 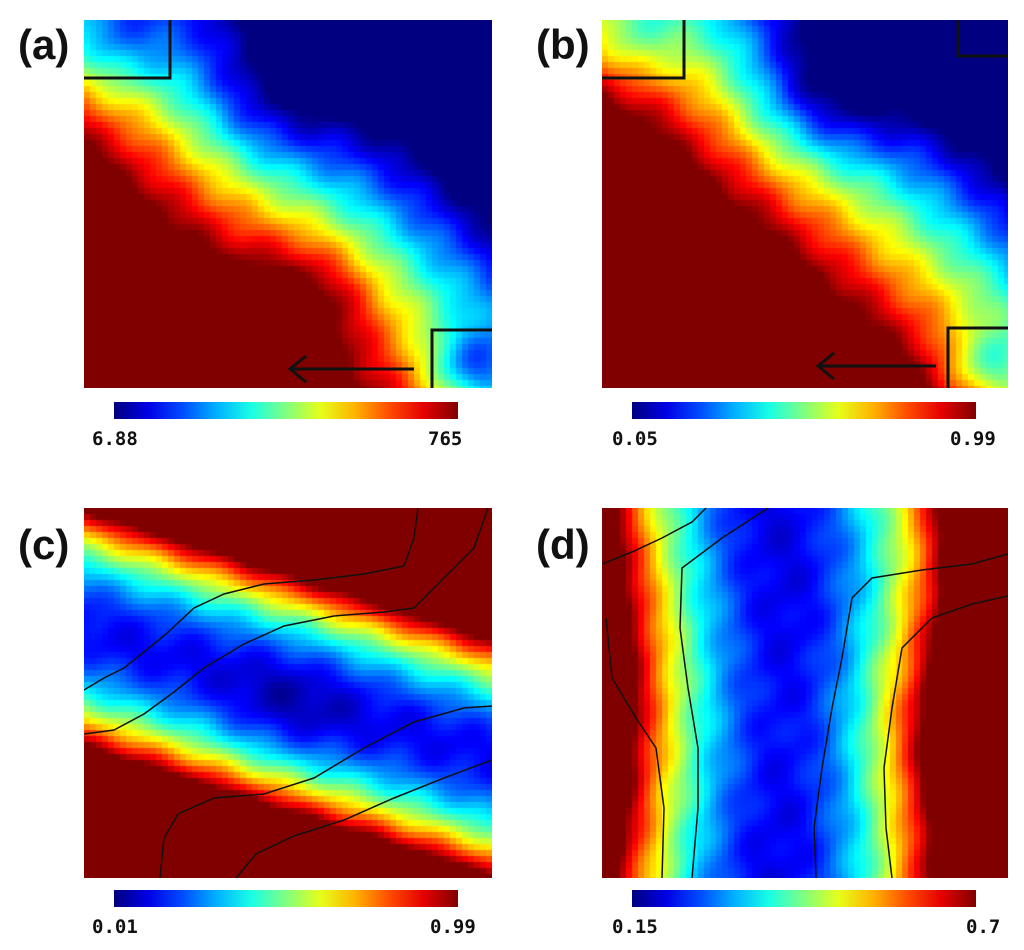 I want to click on colorbar-b-max: 0.99, so click(x=973, y=439).